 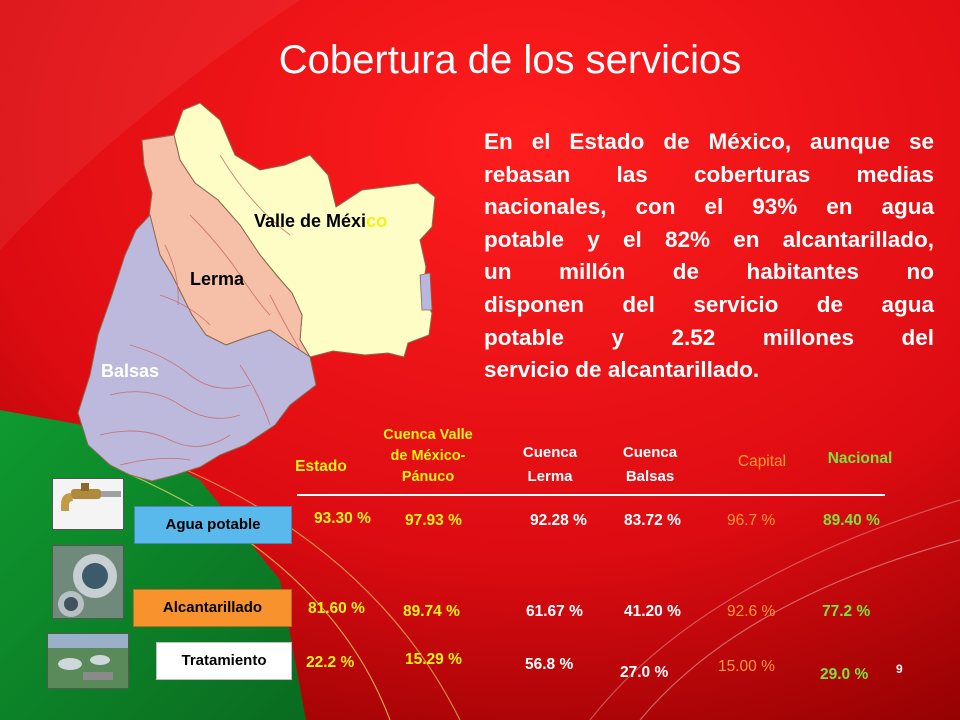 I want to click on cell-agua-lerma: 92.28 %, so click(x=558, y=520).